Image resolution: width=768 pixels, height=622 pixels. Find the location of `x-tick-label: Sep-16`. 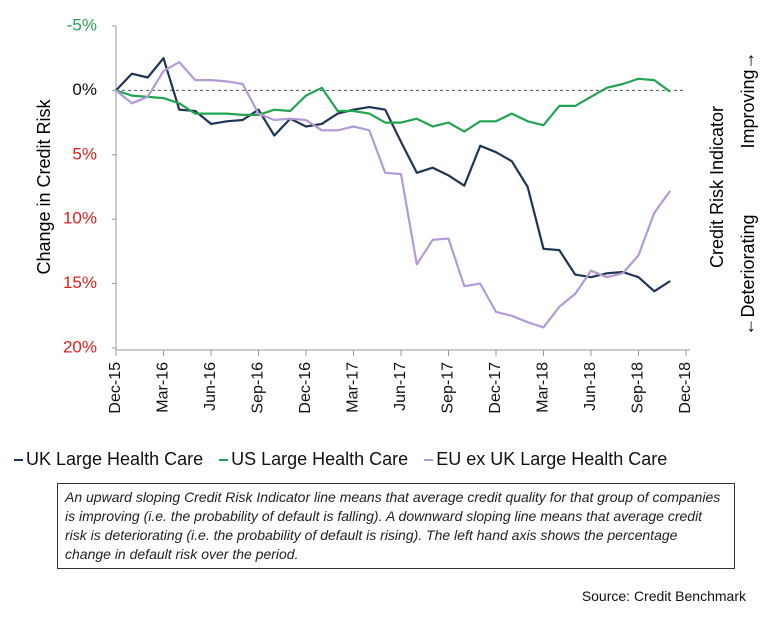

x-tick-label: Sep-16 is located at coordinates (258, 388).